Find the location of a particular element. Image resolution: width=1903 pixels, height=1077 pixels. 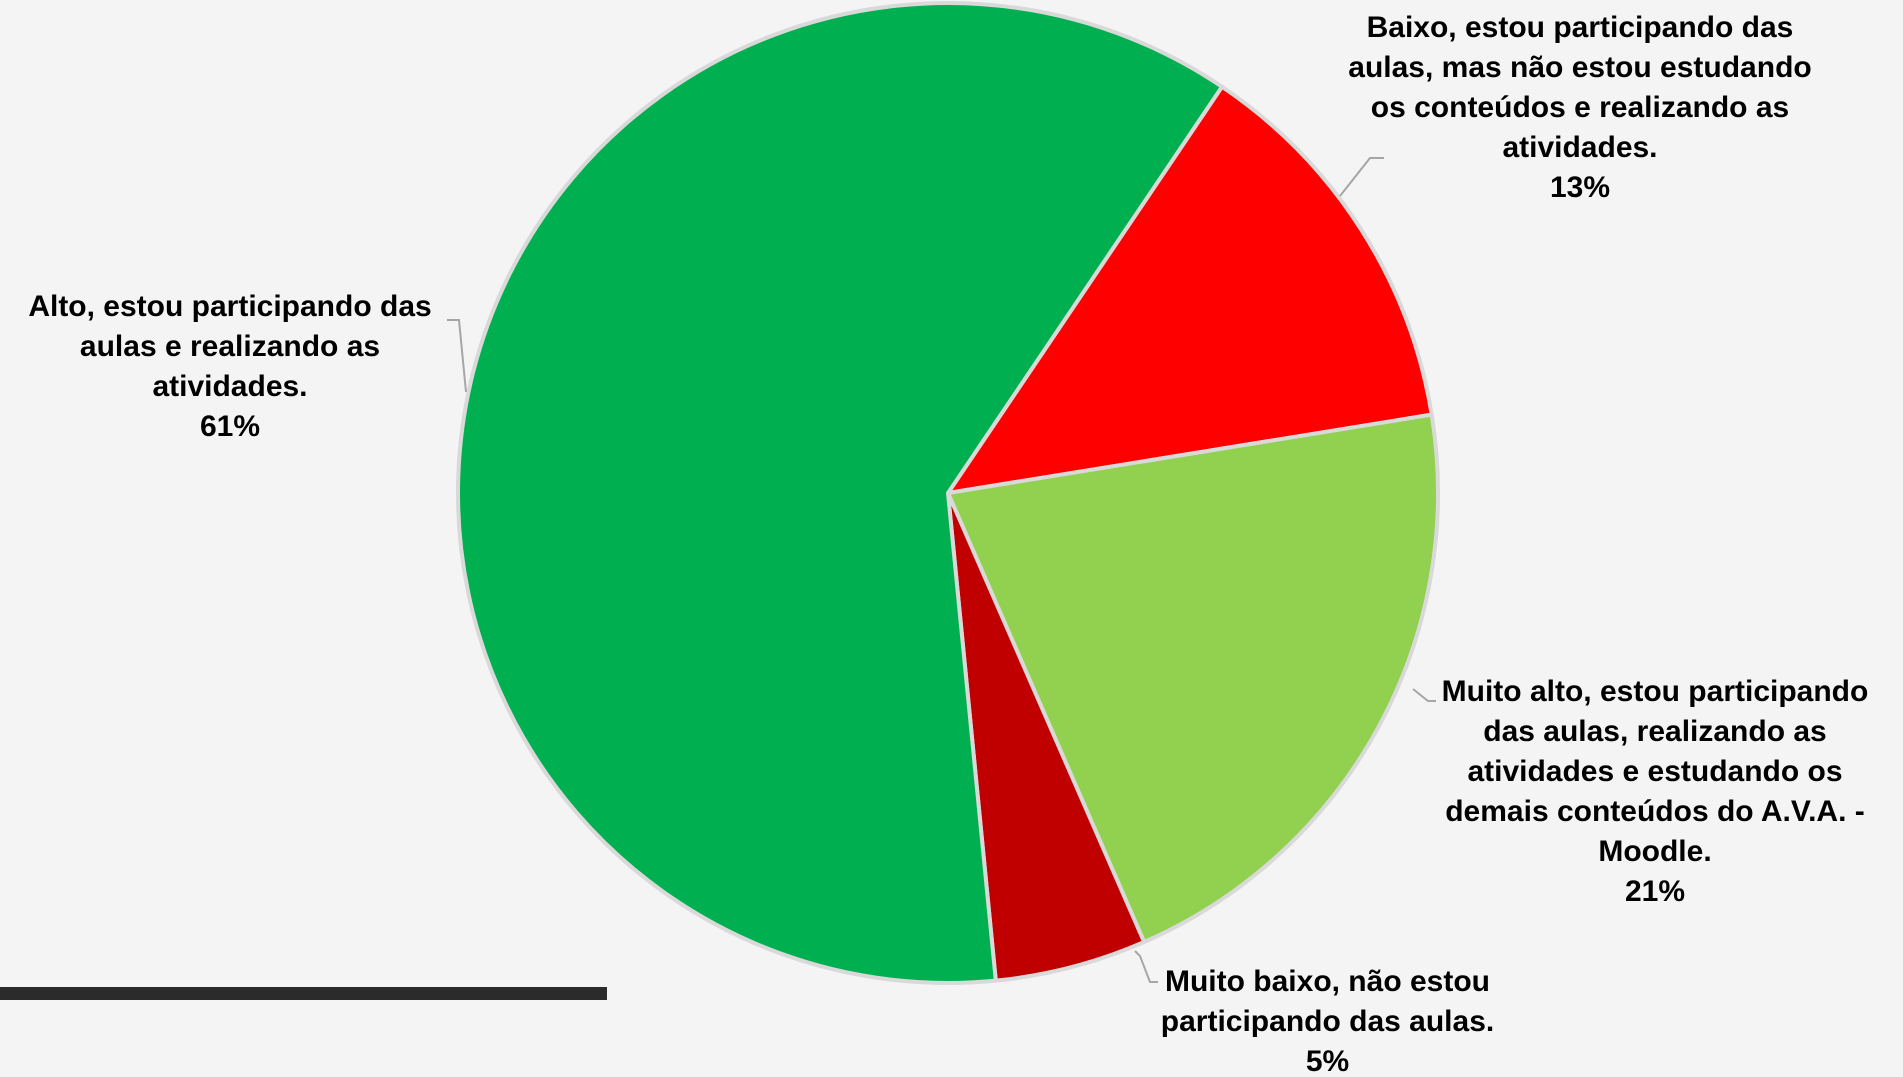

slice-muito-alto is located at coordinates (1193, 678).